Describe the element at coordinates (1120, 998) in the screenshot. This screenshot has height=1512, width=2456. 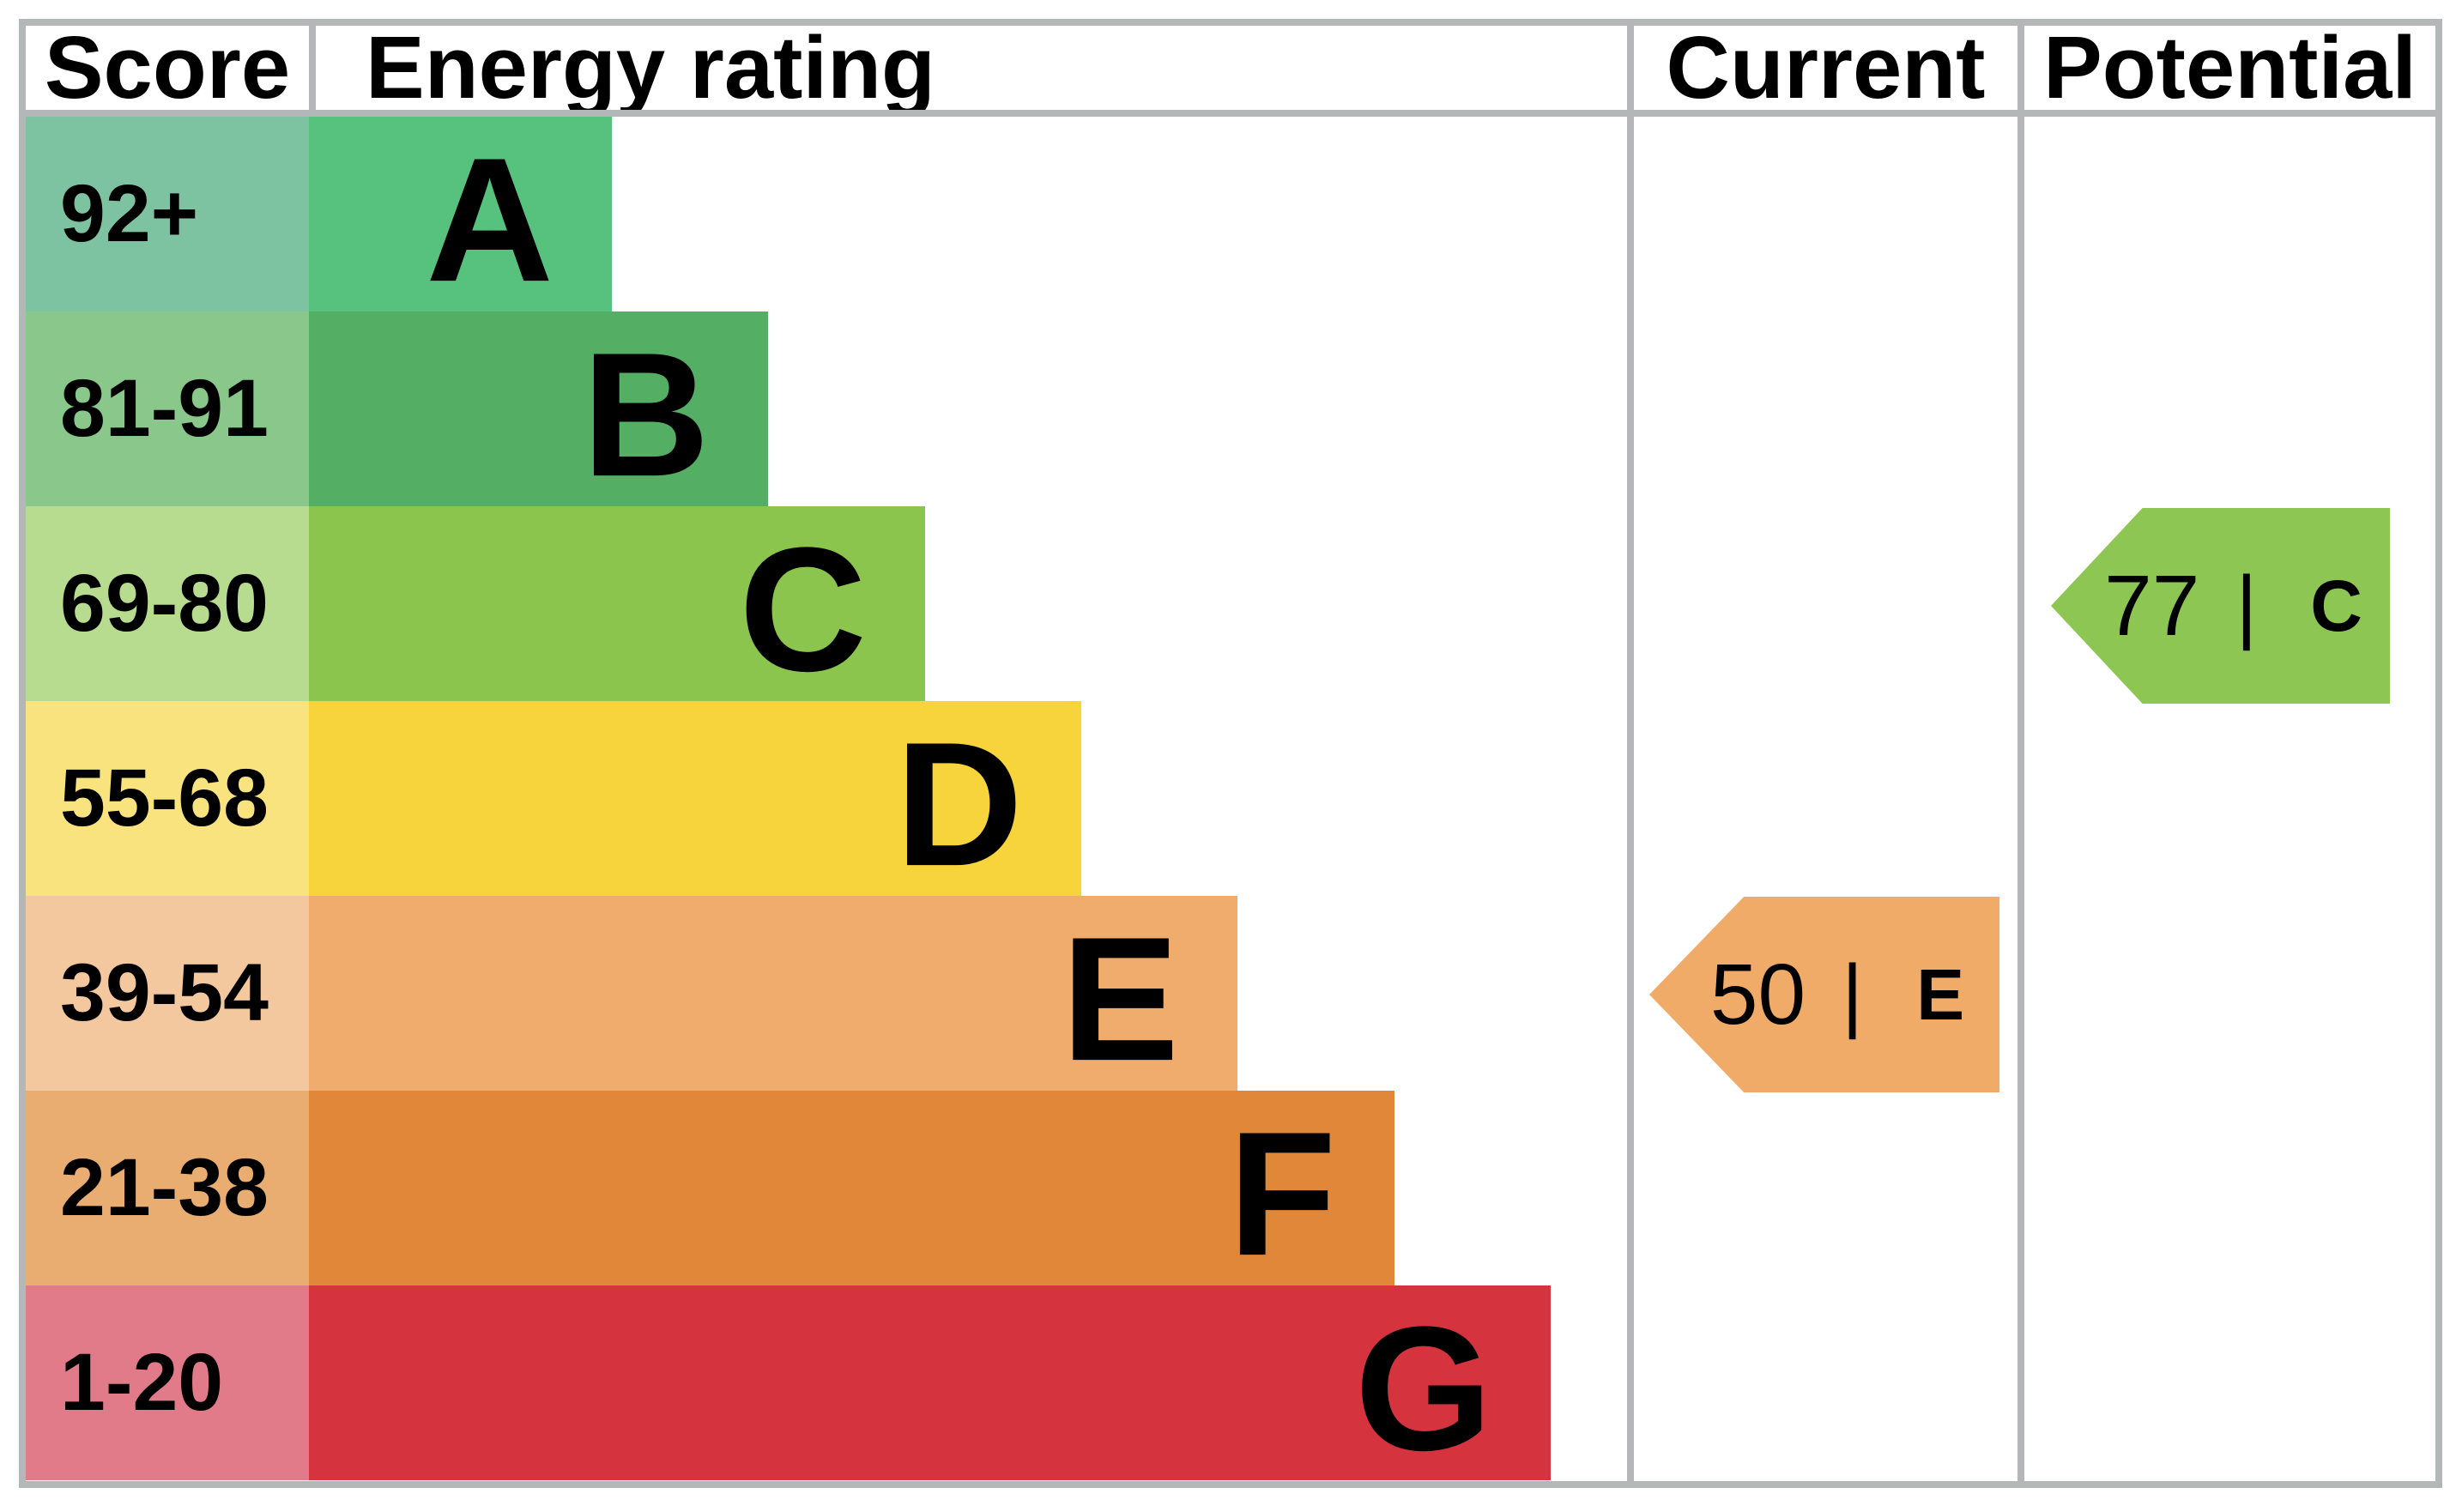
I see `band-letter: E` at that location.